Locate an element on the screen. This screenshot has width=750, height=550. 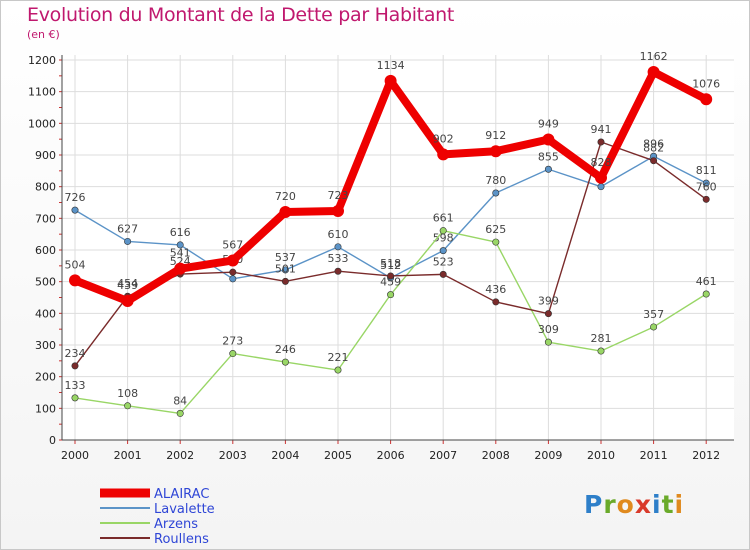
data-label: 1162 is located at coordinates (654, 56).